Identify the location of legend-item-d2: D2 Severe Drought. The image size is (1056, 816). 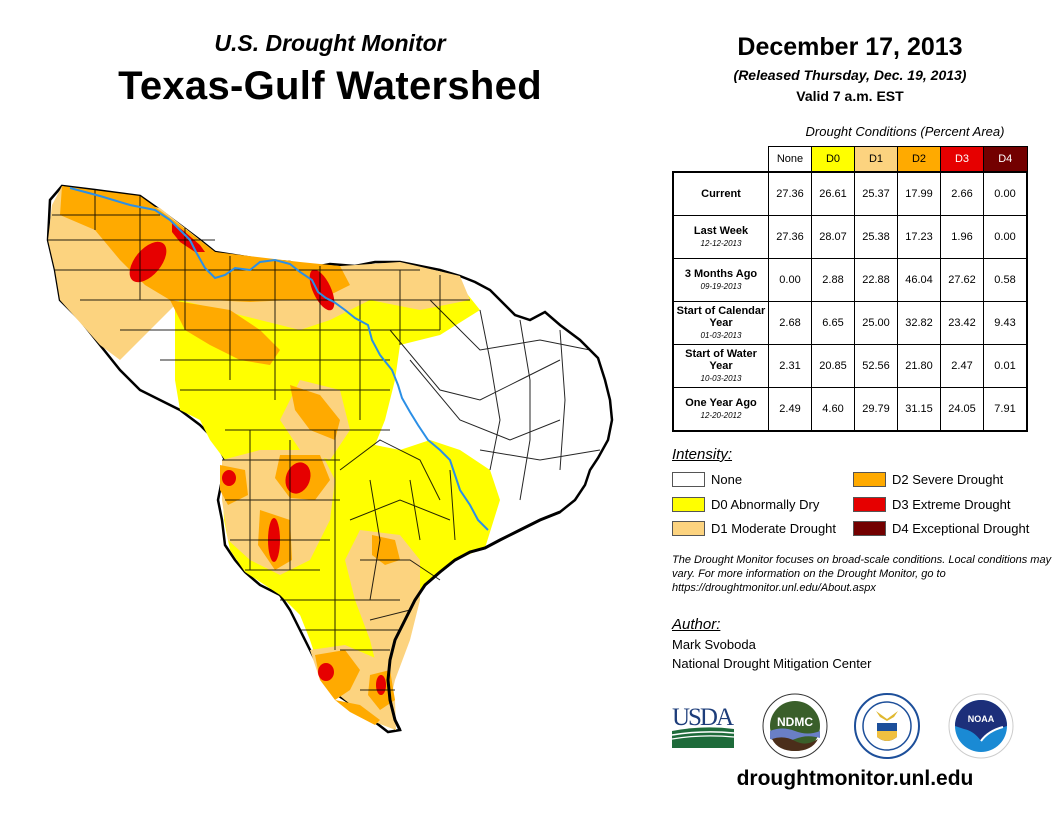
(928, 479).